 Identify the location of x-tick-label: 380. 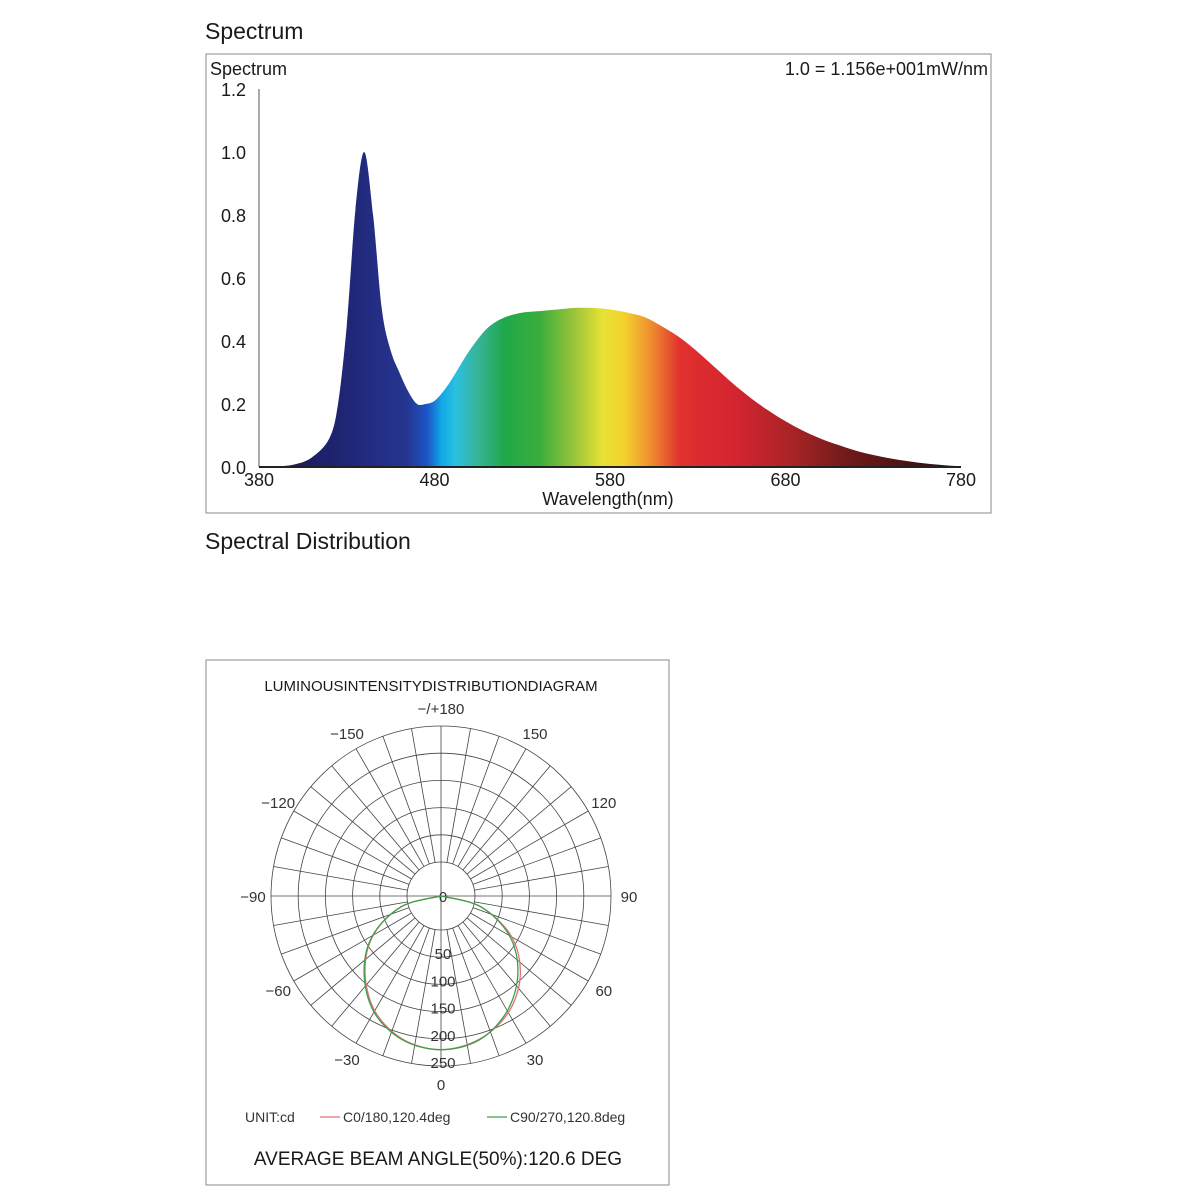
(259, 480).